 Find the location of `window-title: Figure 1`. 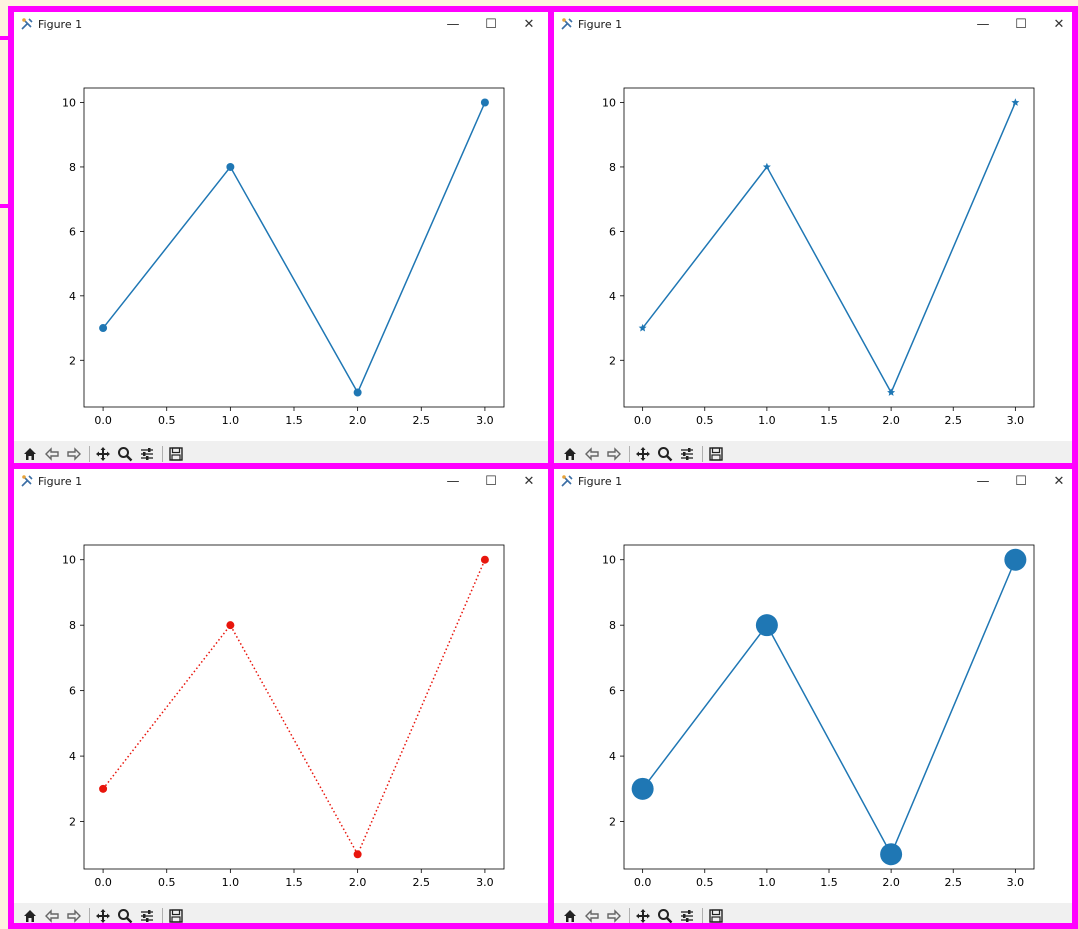

window-title: Figure 1 is located at coordinates (600, 24).